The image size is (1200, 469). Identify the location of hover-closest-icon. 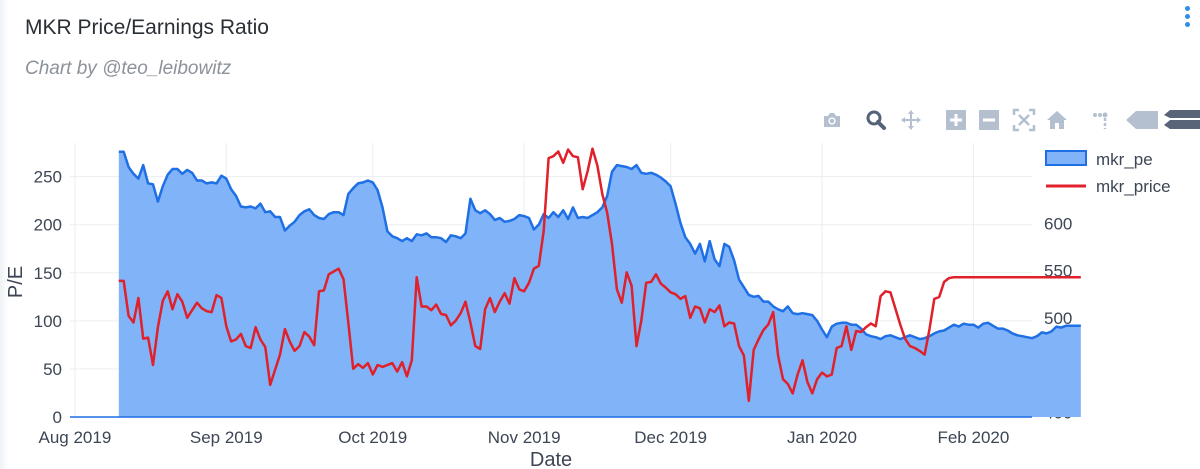
(1142, 120).